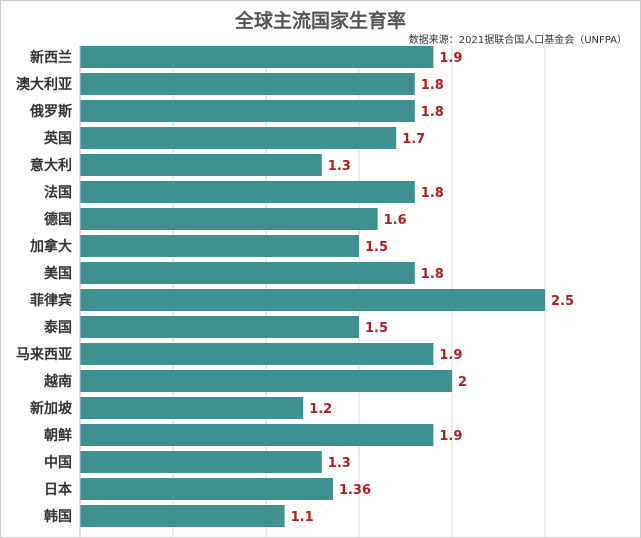 This screenshot has height=538, width=641. I want to click on category-label: 美国, so click(58, 273).